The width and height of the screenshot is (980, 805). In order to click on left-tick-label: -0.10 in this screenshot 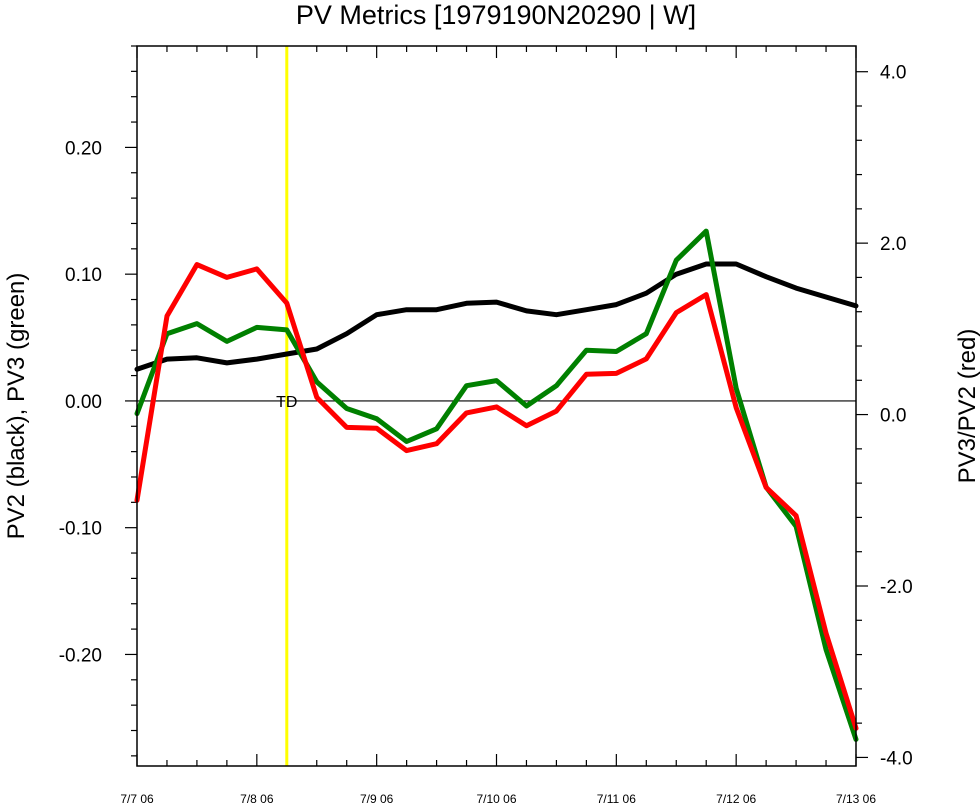, I will do `click(80, 529)`.